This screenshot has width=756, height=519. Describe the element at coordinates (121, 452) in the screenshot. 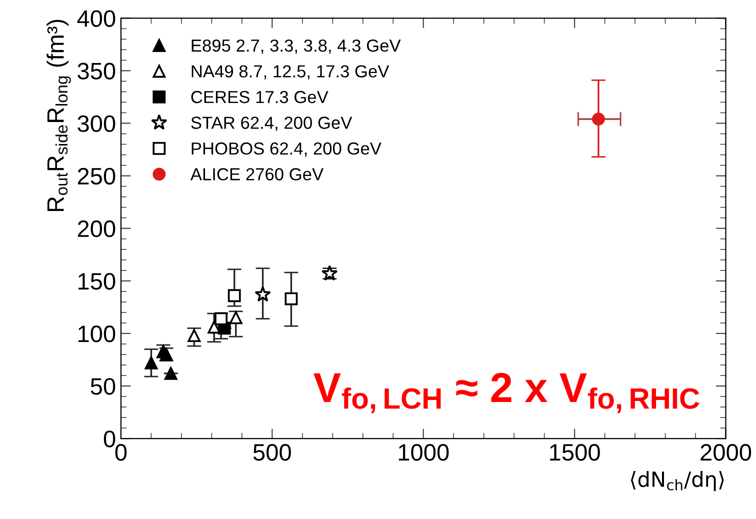

I see `x-tick-label: 0` at that location.